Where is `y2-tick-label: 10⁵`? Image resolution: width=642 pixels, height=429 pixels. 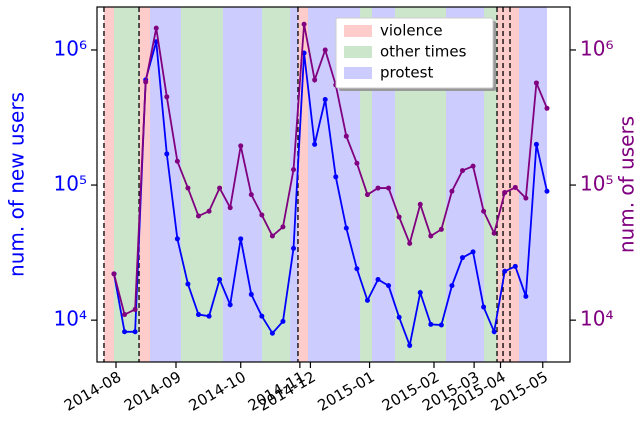 y2-tick-label: 10⁵ is located at coordinates (596, 184).